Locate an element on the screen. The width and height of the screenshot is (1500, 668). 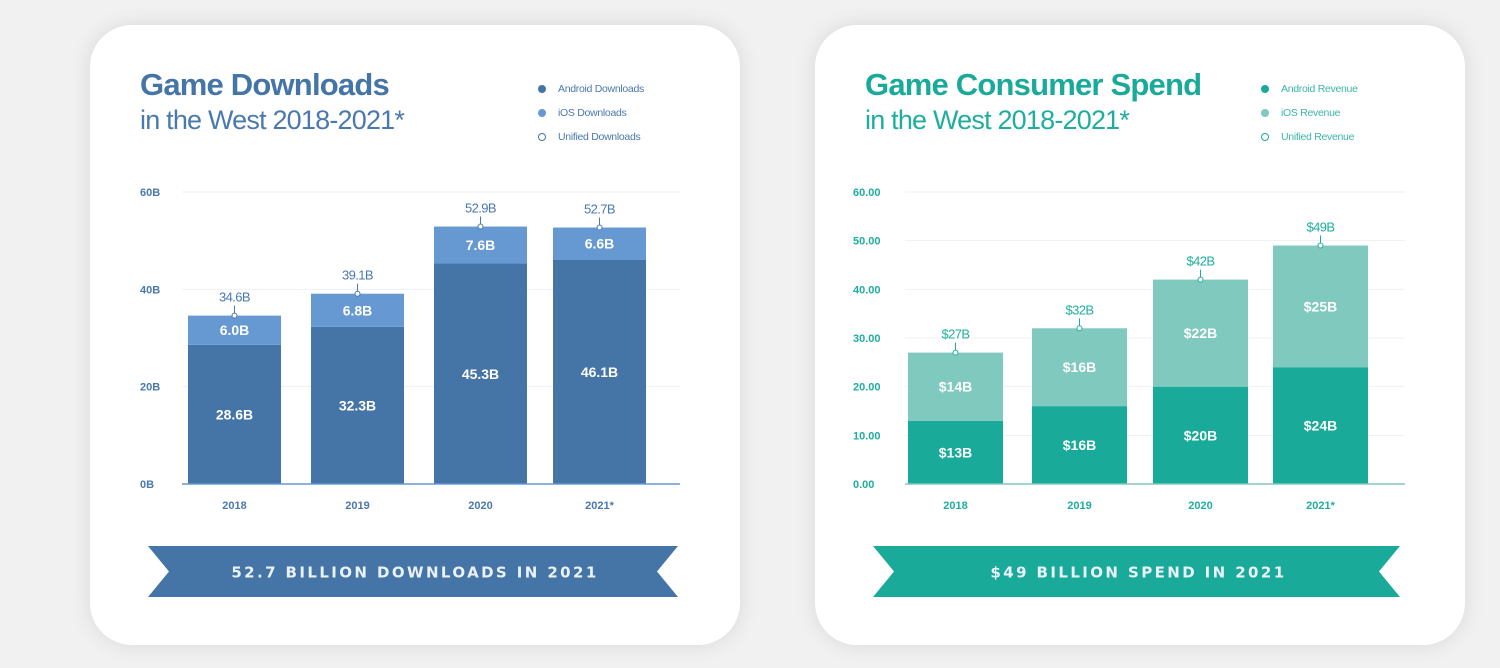
legend-item-ios: iOS Revenue is located at coordinates (1309, 113).